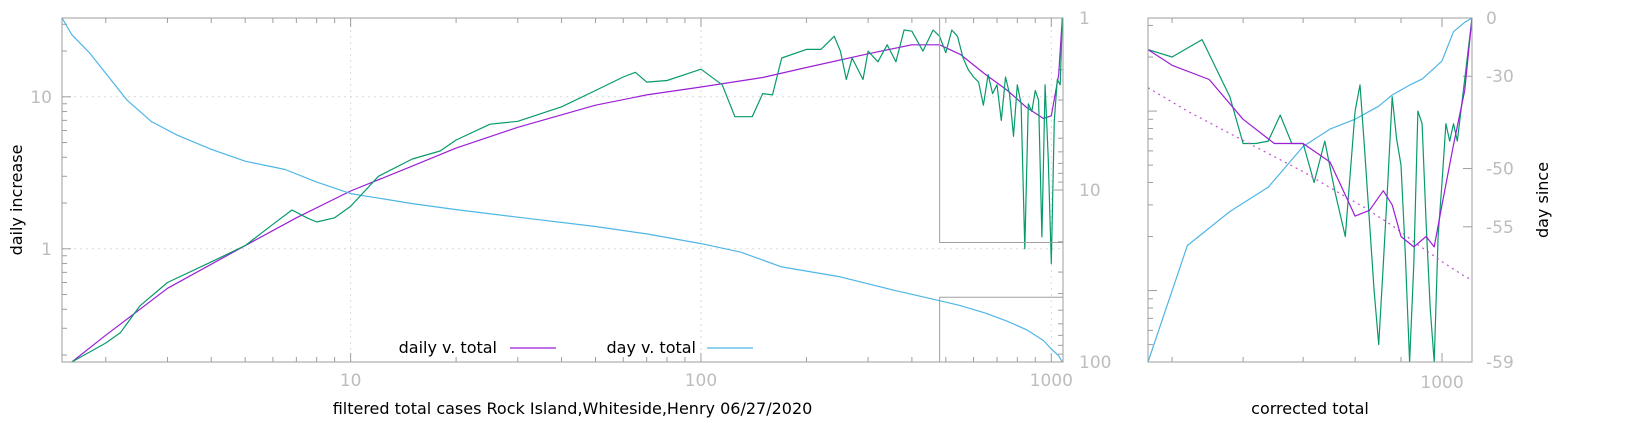 The height and width of the screenshot is (440, 1640). Describe the element at coordinates (1310, 408) in the screenshot. I see `side-x-axis-label: corrected total` at that location.